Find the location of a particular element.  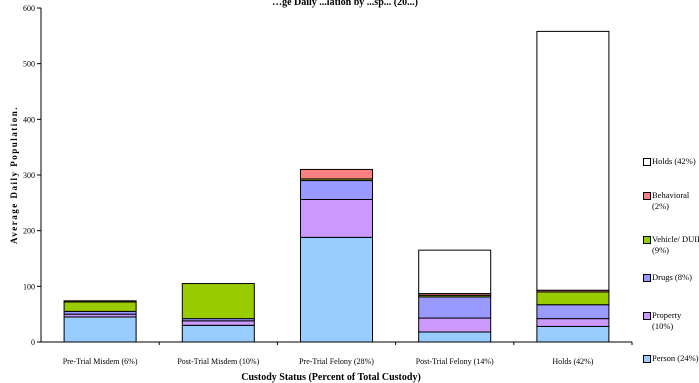

legend-label: Drugs (8%) is located at coordinates (672, 277).